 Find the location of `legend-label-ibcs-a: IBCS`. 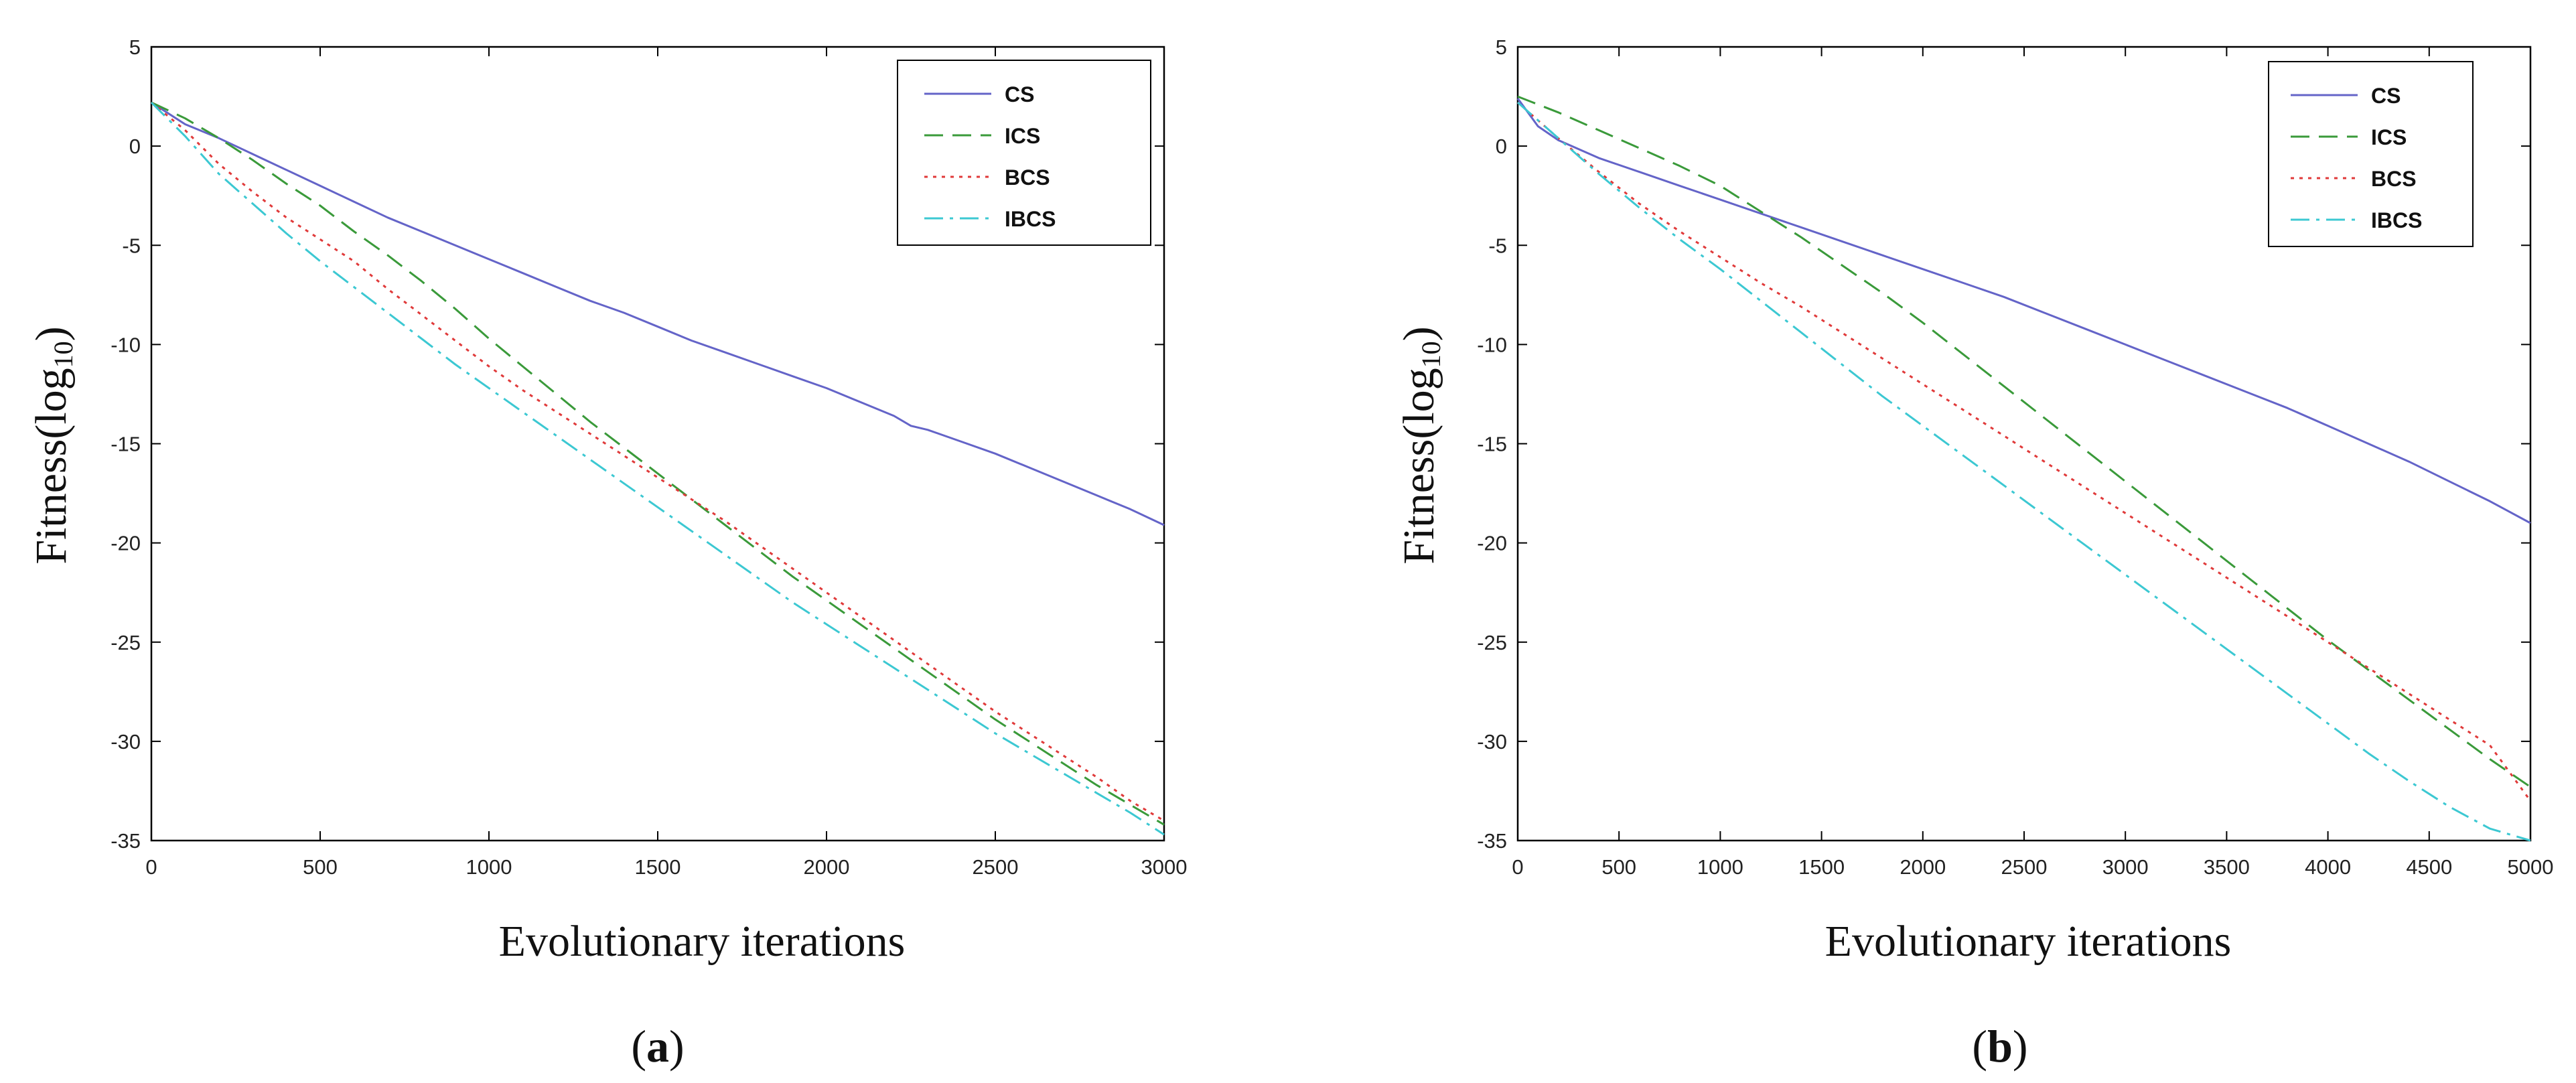

legend-label-ibcs-a: IBCS is located at coordinates (1030, 219).